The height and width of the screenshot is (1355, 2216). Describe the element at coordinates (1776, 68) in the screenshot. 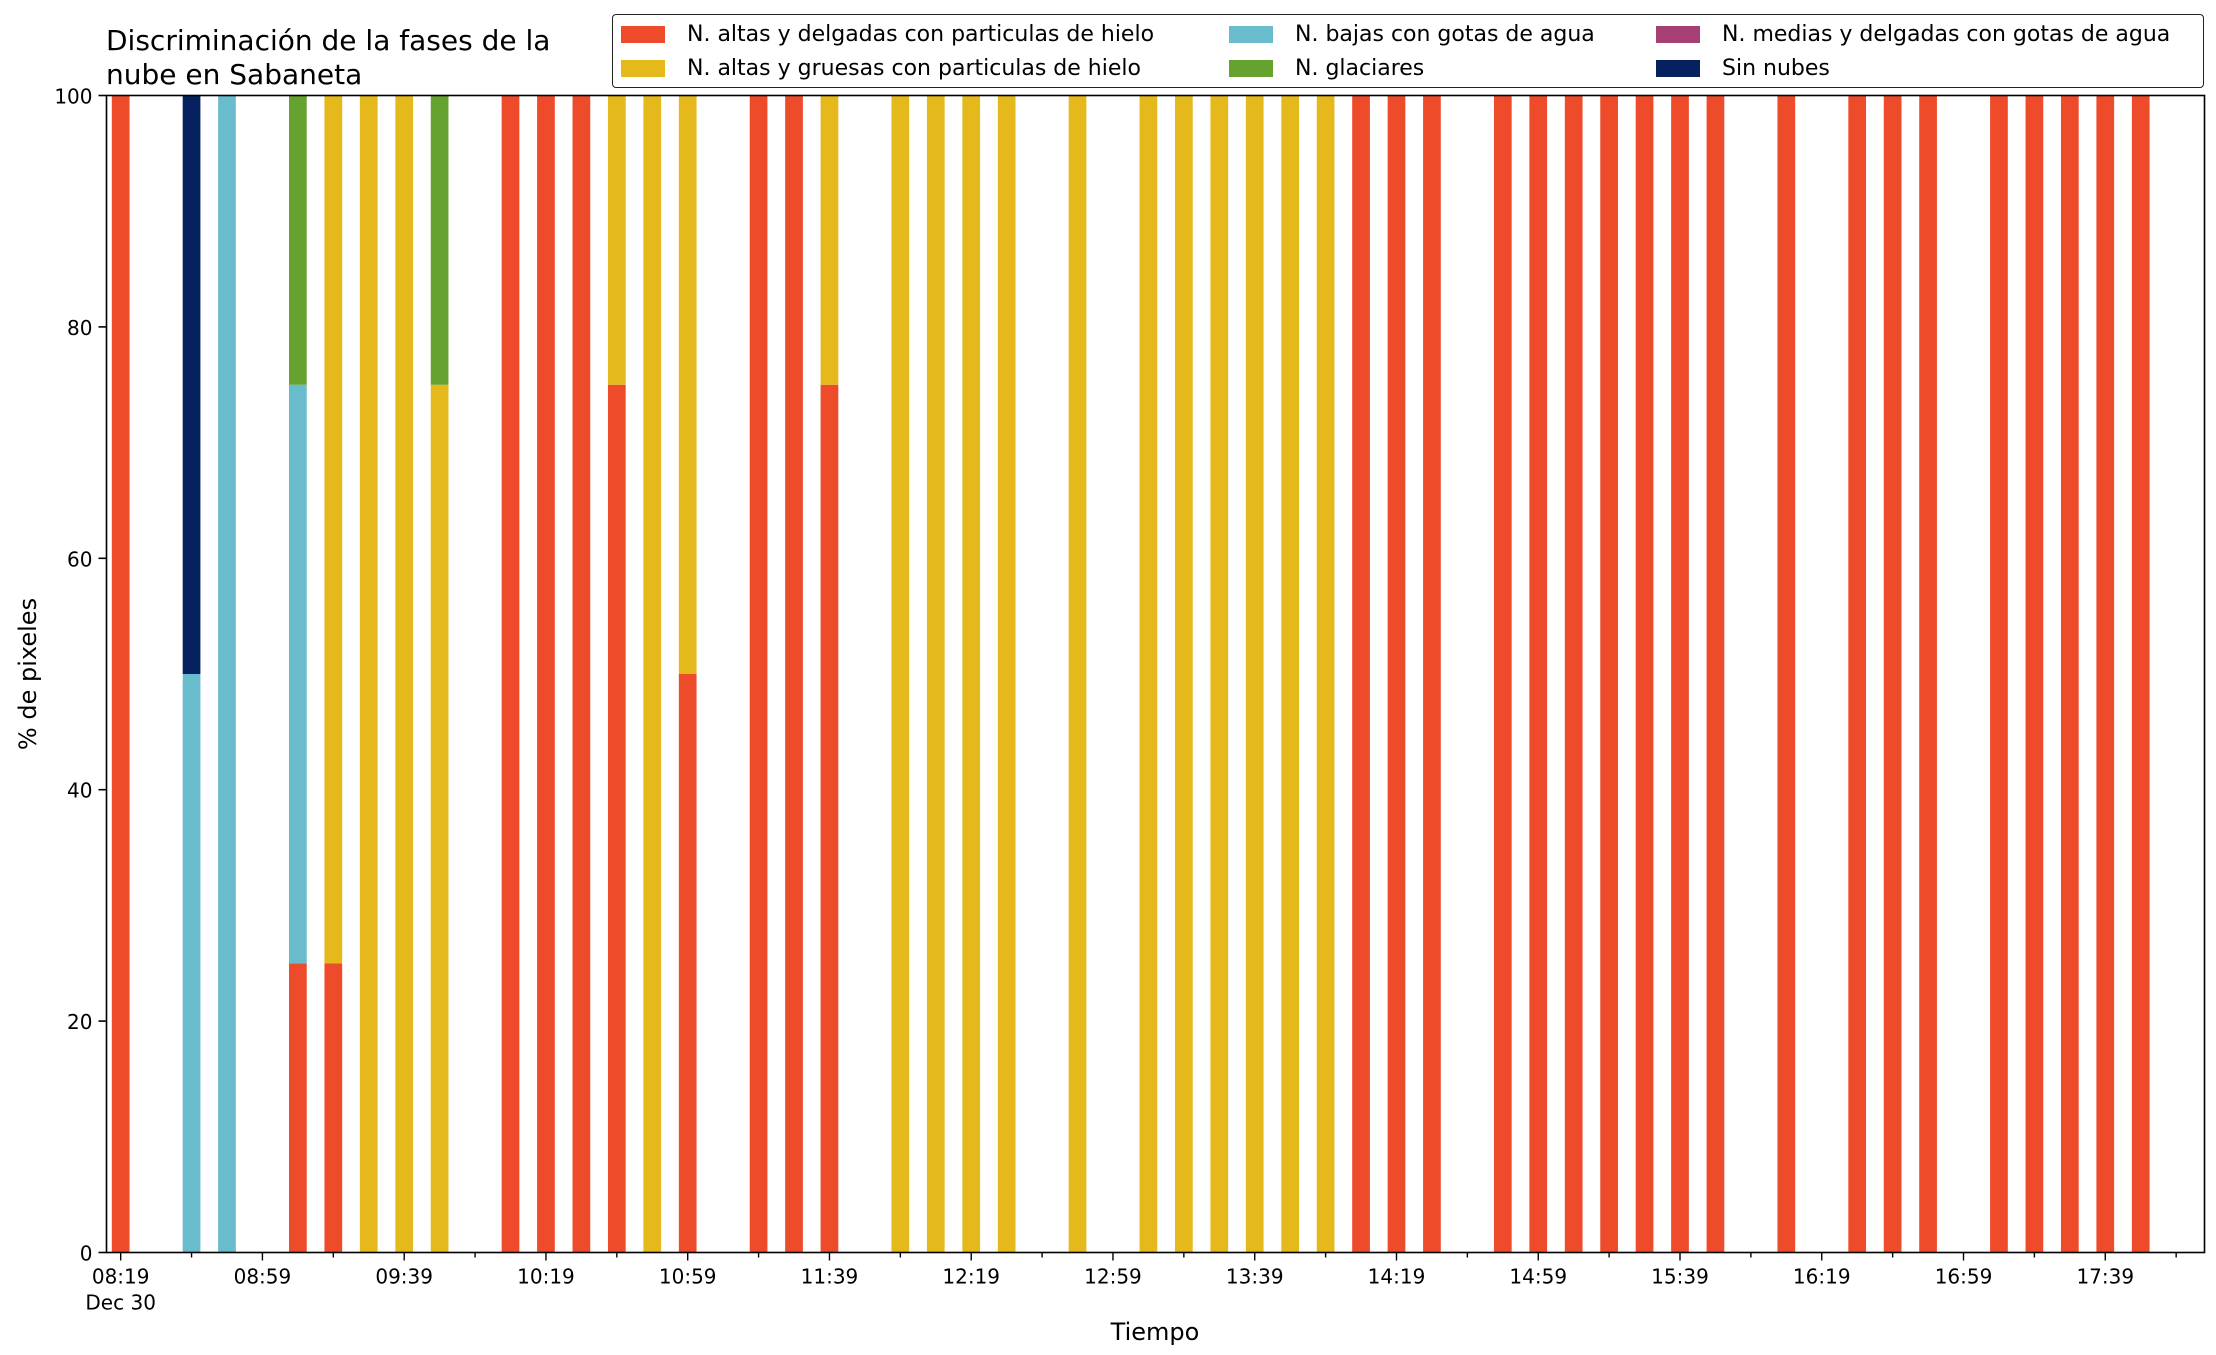

I see `legend-label: Sin nubes` at that location.